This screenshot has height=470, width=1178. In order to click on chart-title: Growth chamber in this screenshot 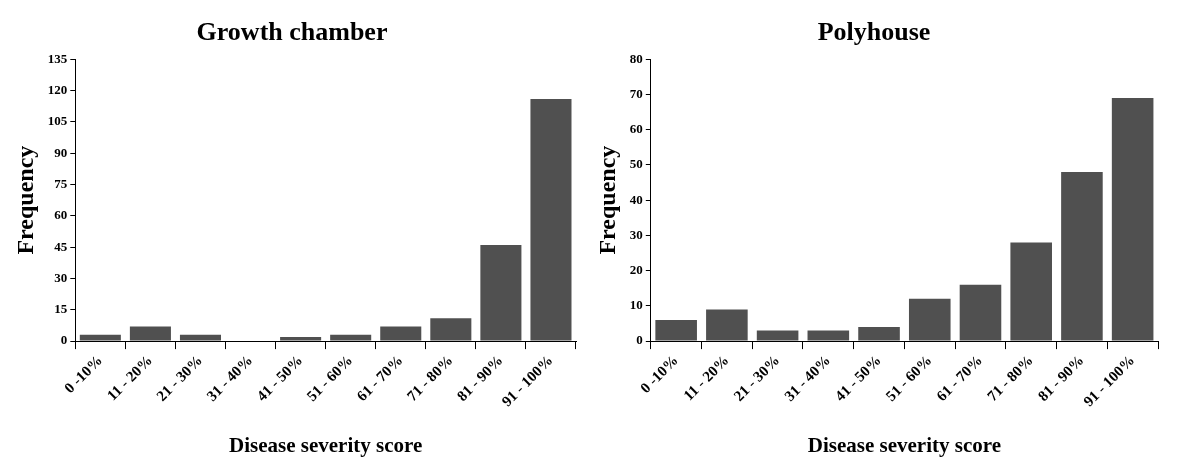, I will do `click(292, 32)`.